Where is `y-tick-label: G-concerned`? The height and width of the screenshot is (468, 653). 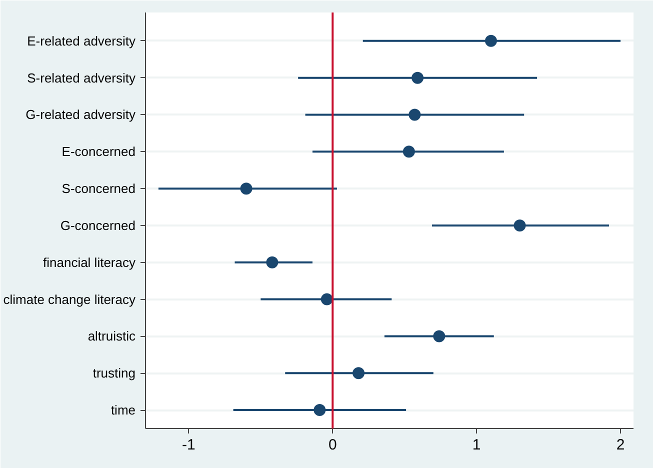
y-tick-label: G-concerned is located at coordinates (98, 225).